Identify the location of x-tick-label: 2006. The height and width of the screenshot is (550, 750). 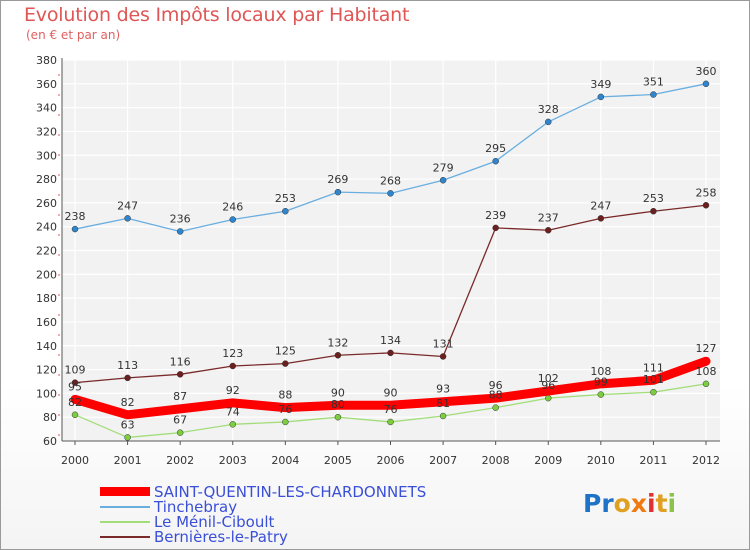
(391, 460).